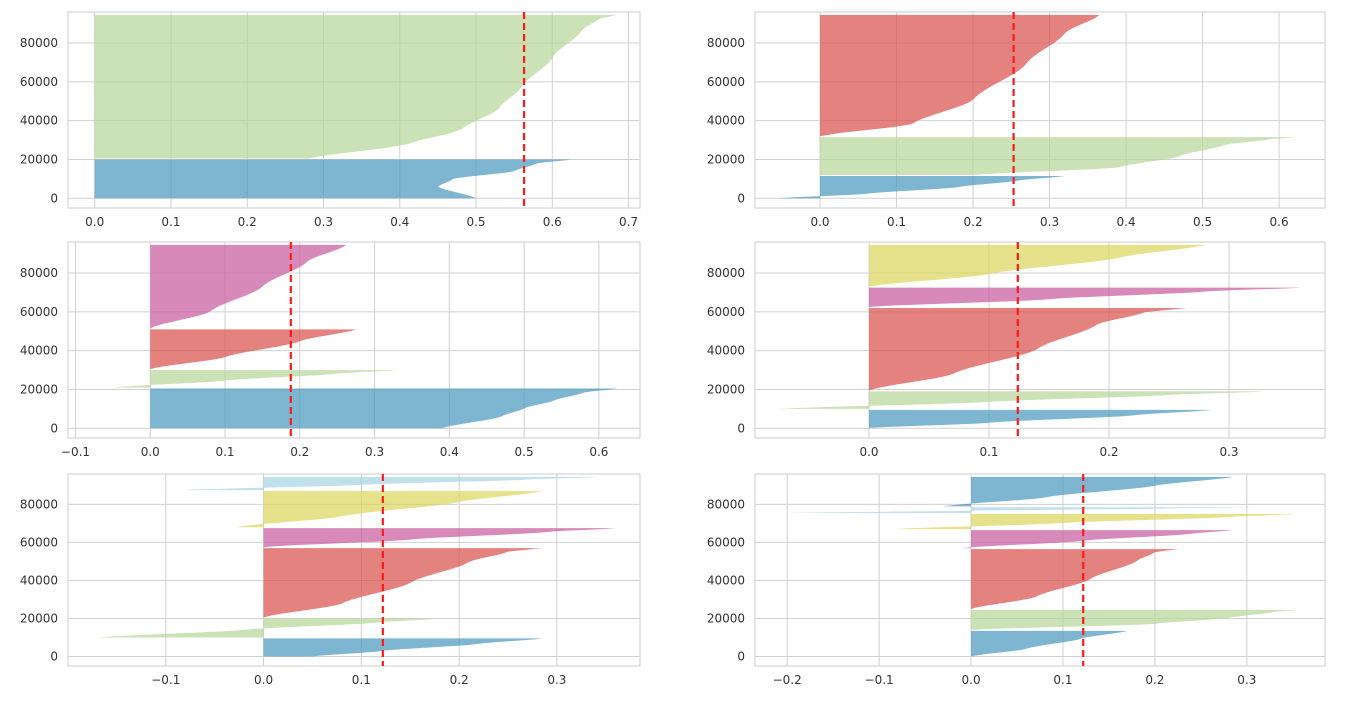 The height and width of the screenshot is (718, 1358). What do you see at coordinates (787, 680) in the screenshot?
I see `x-tick-label: −0.2` at bounding box center [787, 680].